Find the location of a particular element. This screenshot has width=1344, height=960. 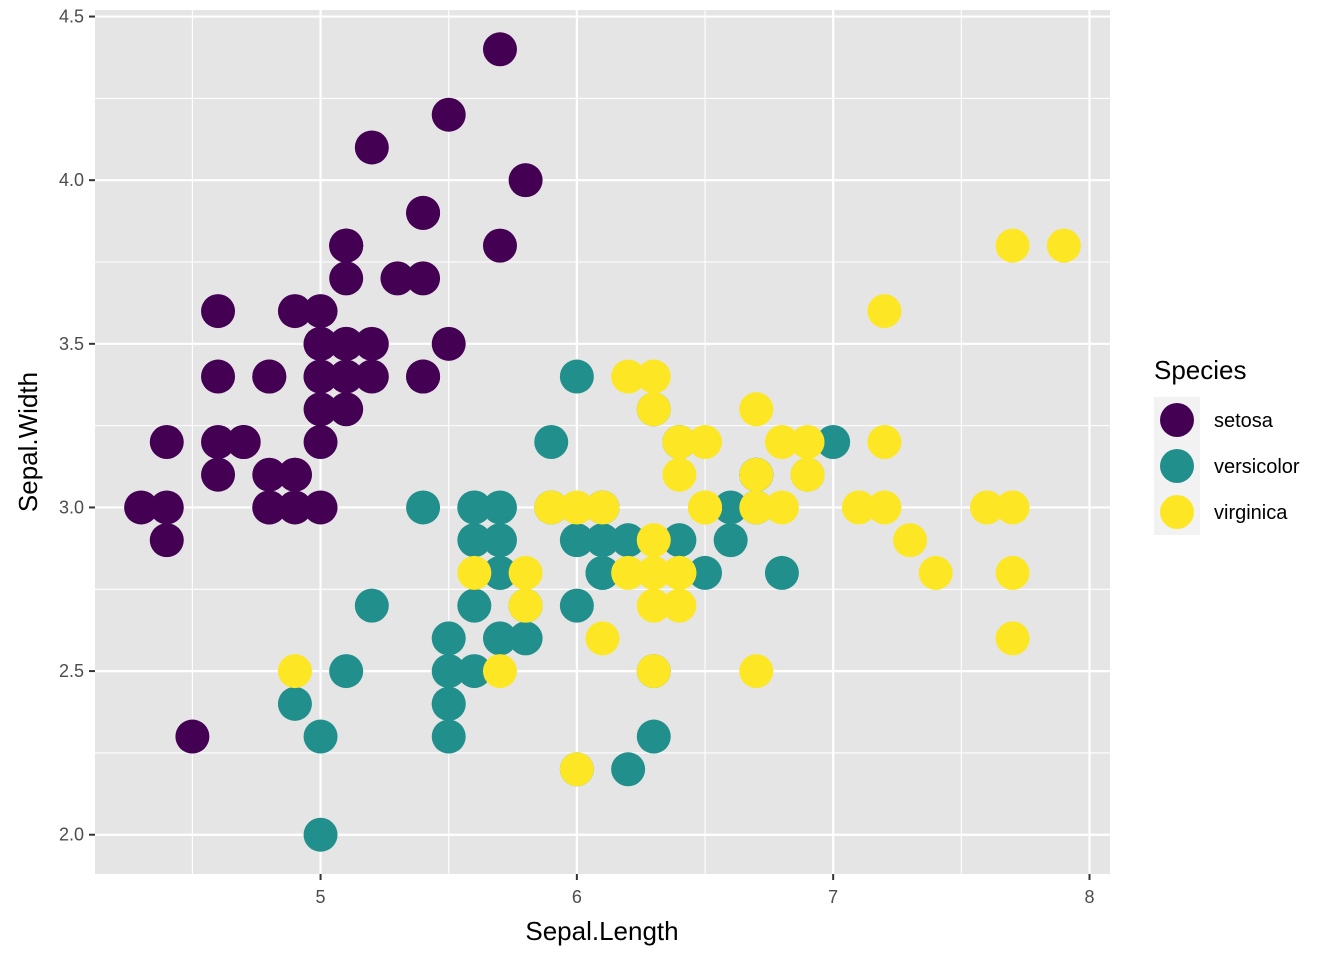

x-tick-label: 5 is located at coordinates (321, 897).